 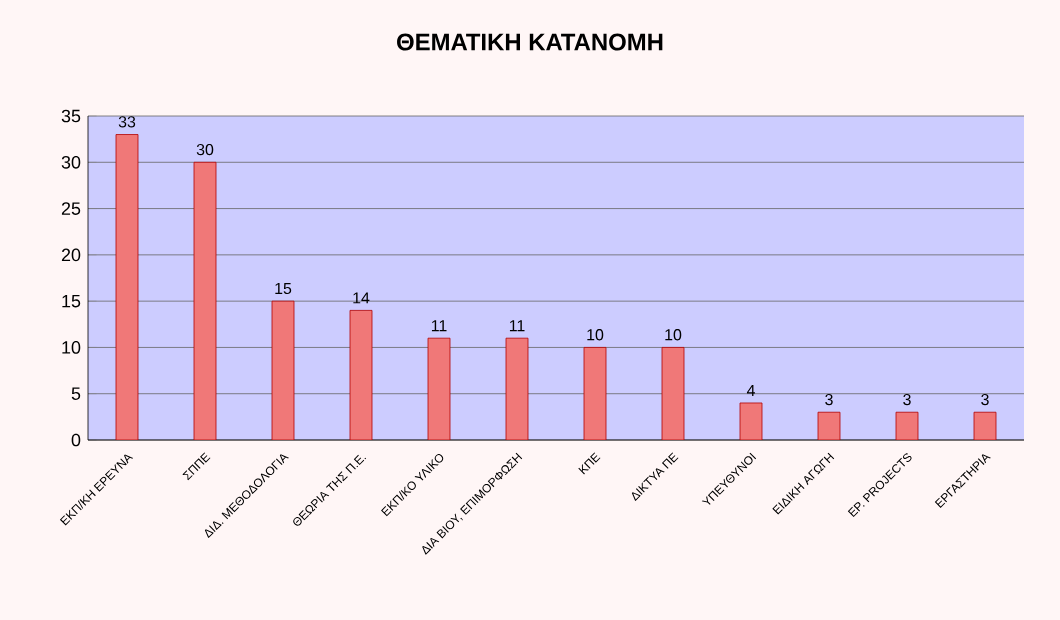 What do you see at coordinates (71, 301) in the screenshot?
I see `y-tick-label: 15` at bounding box center [71, 301].